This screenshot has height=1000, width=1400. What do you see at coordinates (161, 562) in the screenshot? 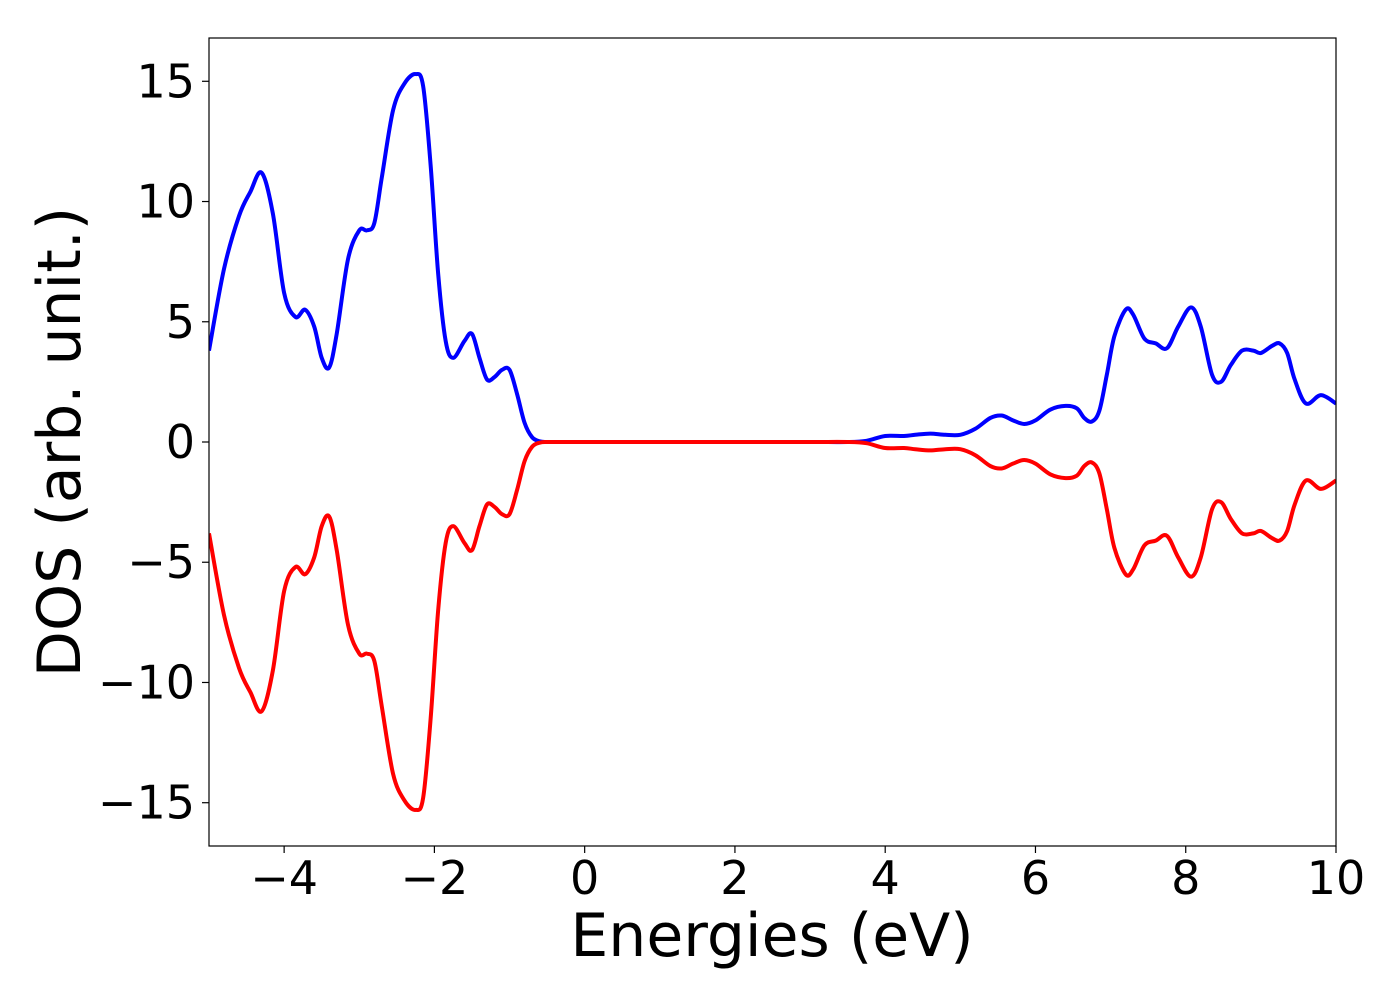
I see `y-tick-label: −5` at bounding box center [161, 562].